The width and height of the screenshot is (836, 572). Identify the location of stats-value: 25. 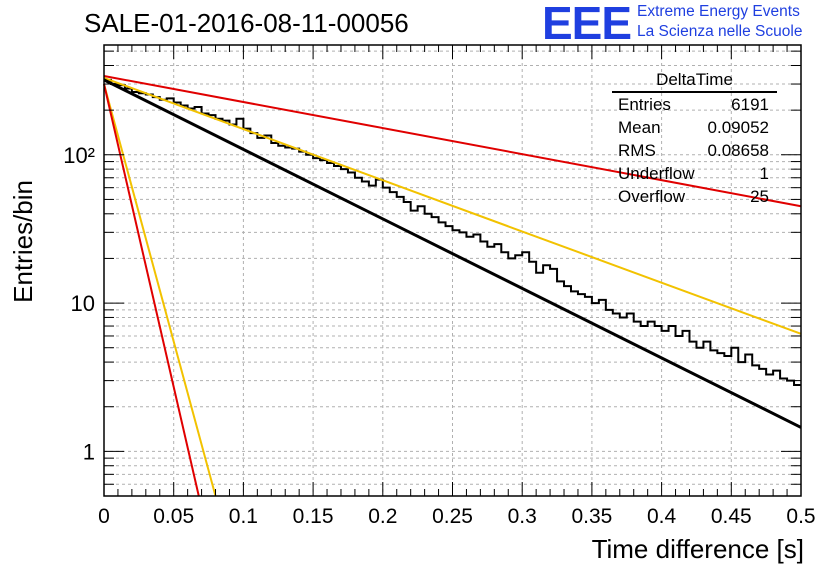
(759, 196).